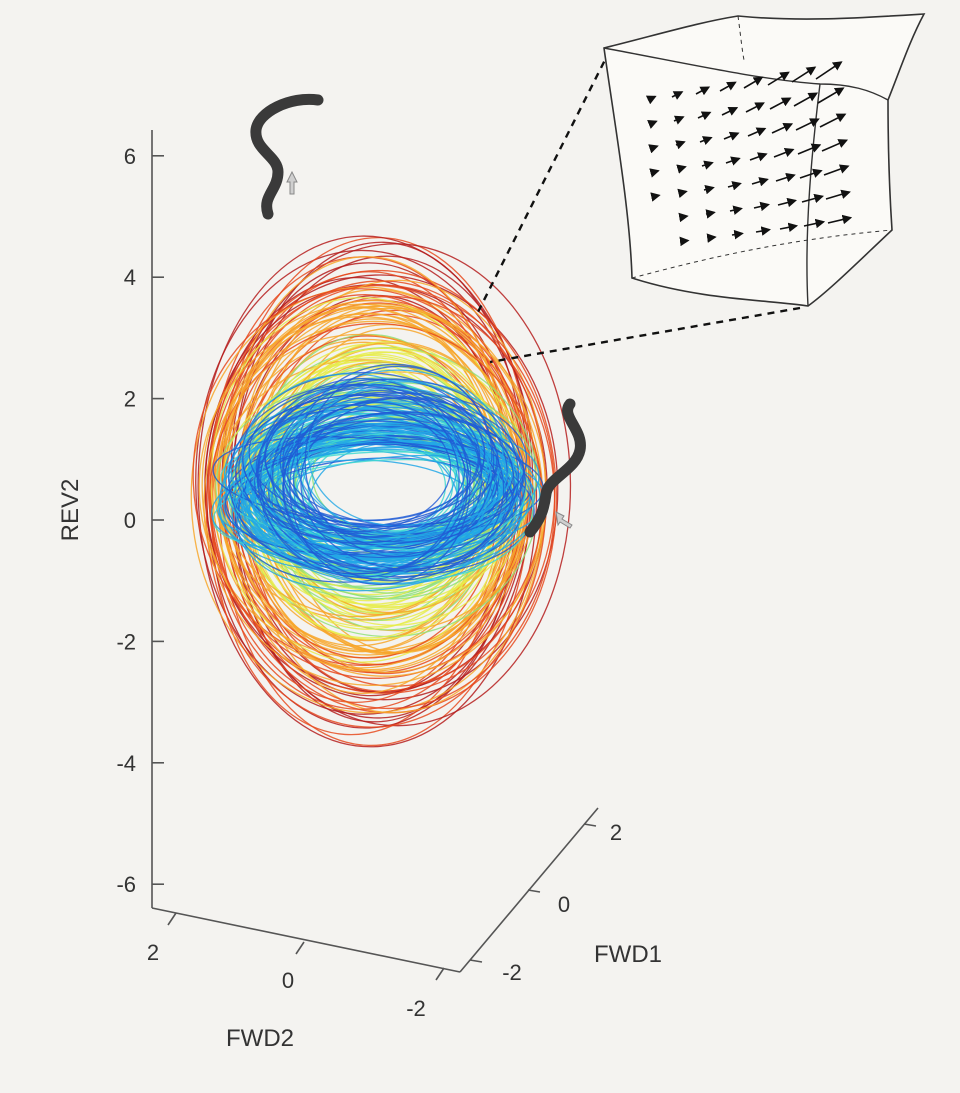 The height and width of the screenshot is (1093, 960). I want to click on rev2-axis-label: REV2, so click(70, 510).